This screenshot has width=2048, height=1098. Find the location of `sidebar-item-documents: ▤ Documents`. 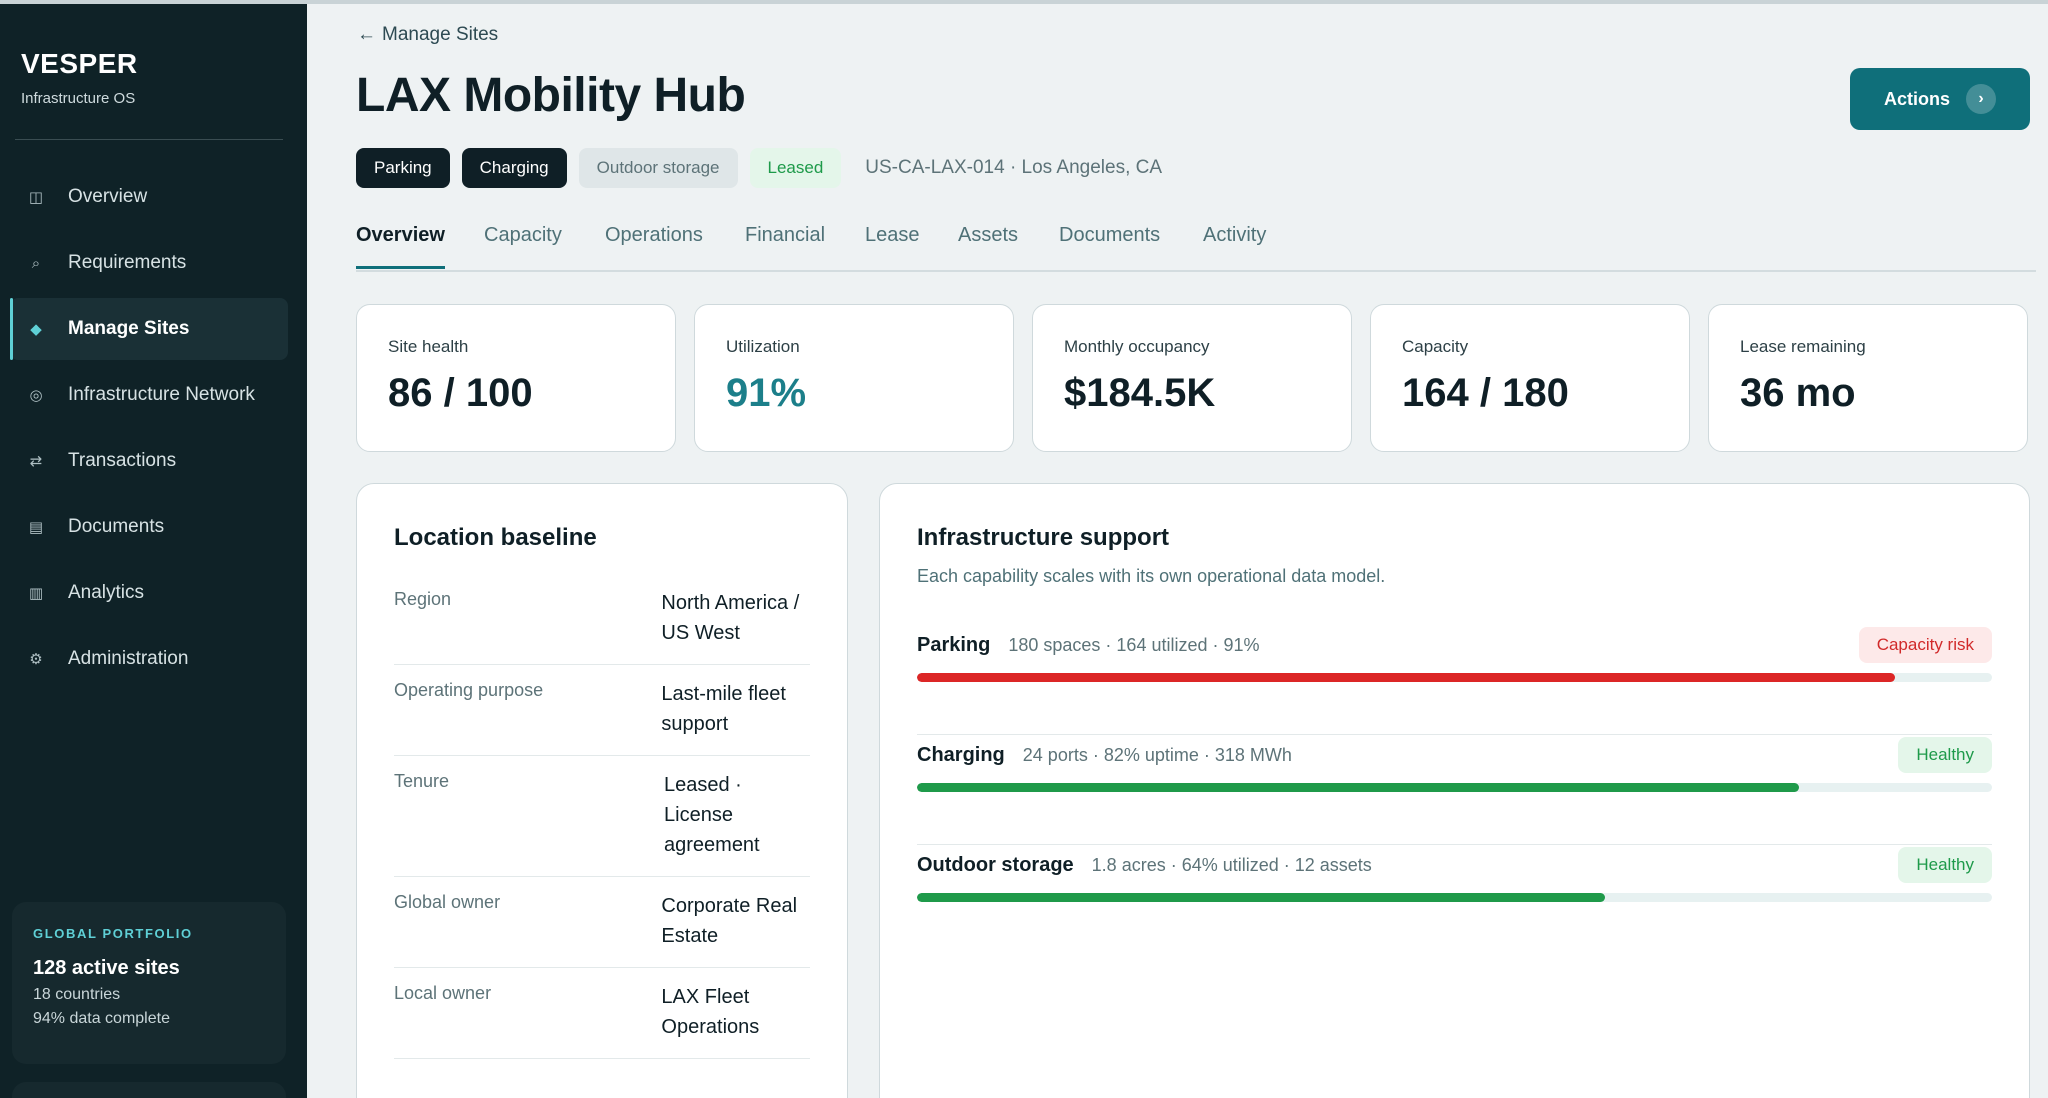

sidebar-item-documents: ▤ Documents is located at coordinates (149, 527).